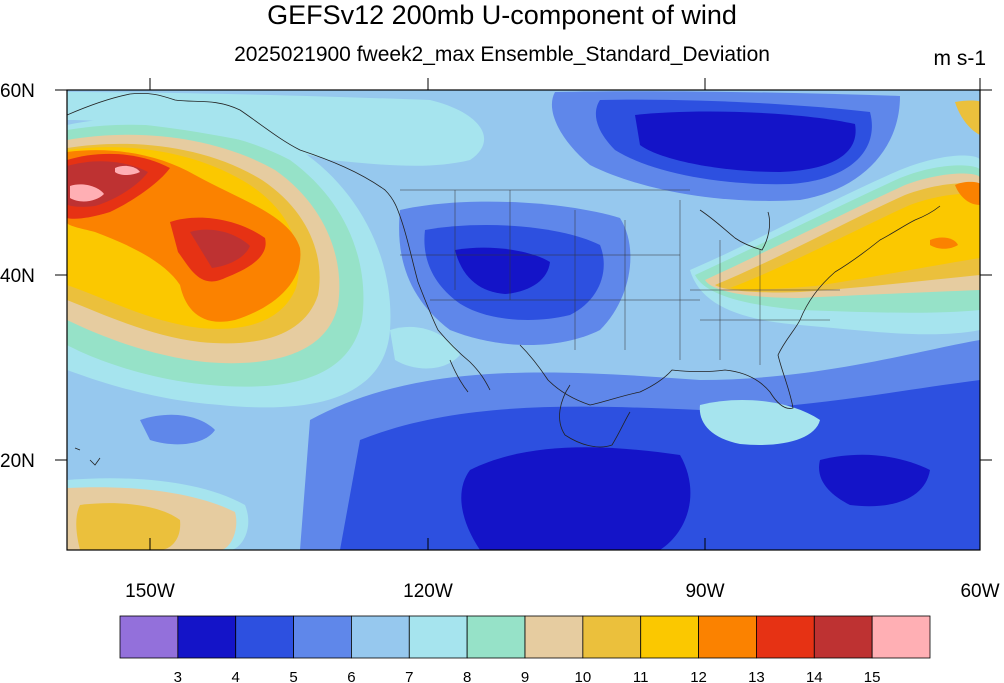 The image size is (1004, 683). Describe the element at coordinates (698, 676) in the screenshot. I see `colorbar-label: 12` at that location.